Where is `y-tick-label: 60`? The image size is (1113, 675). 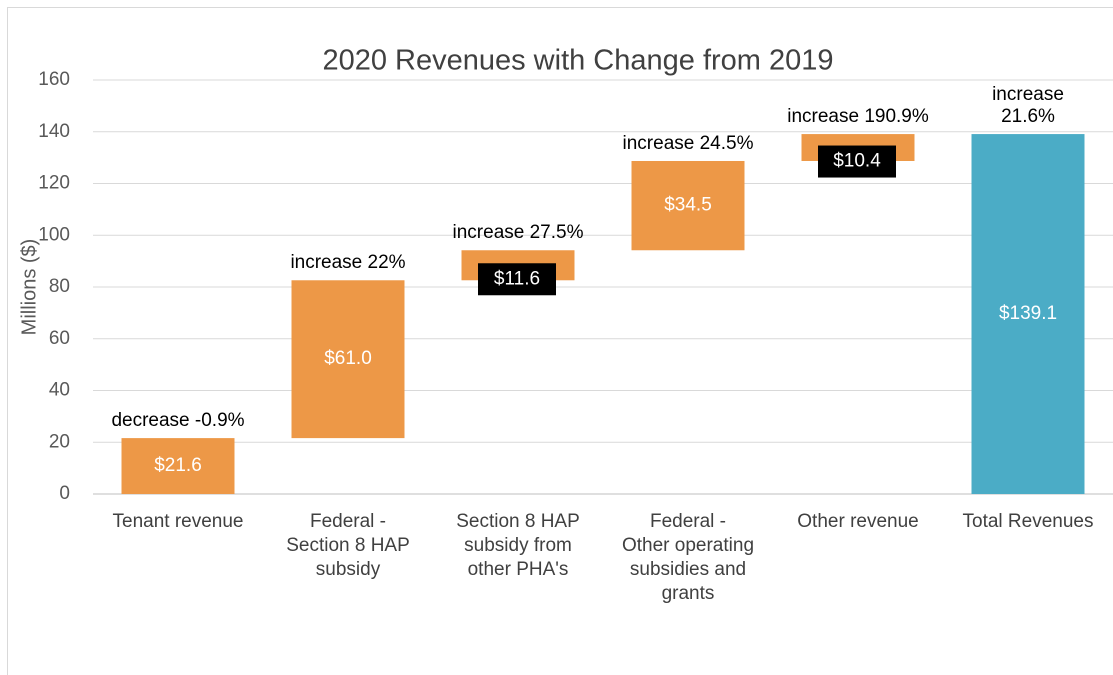 y-tick-label: 60 is located at coordinates (59, 338).